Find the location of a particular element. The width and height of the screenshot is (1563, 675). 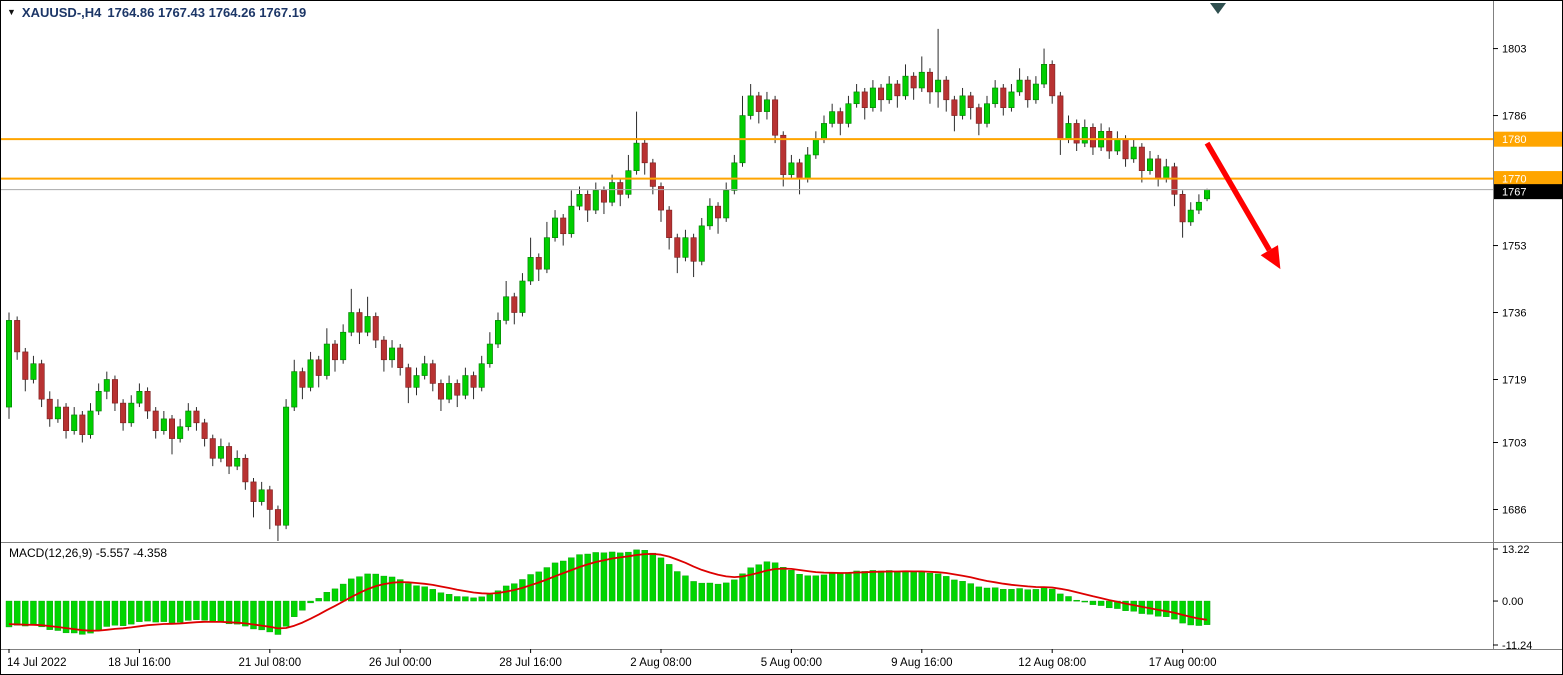

macd-histogram is located at coordinates (608, 592).